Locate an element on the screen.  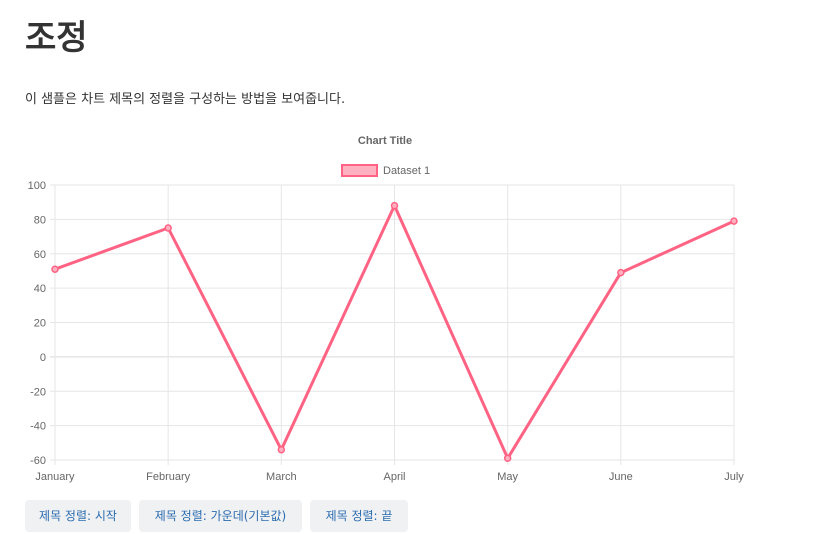
y-tick-label: -20 is located at coordinates (38, 392).